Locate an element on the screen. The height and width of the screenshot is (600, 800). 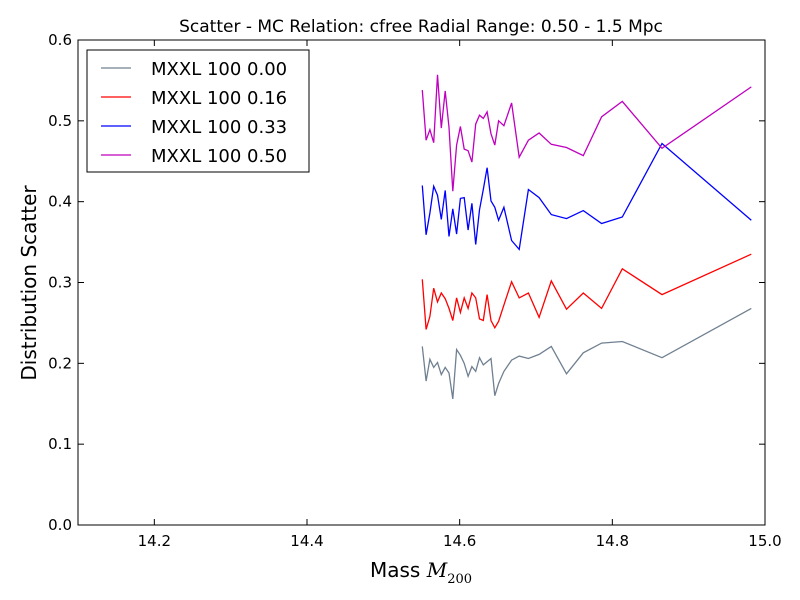
y-tick-label: 0.3 is located at coordinates (60, 283).